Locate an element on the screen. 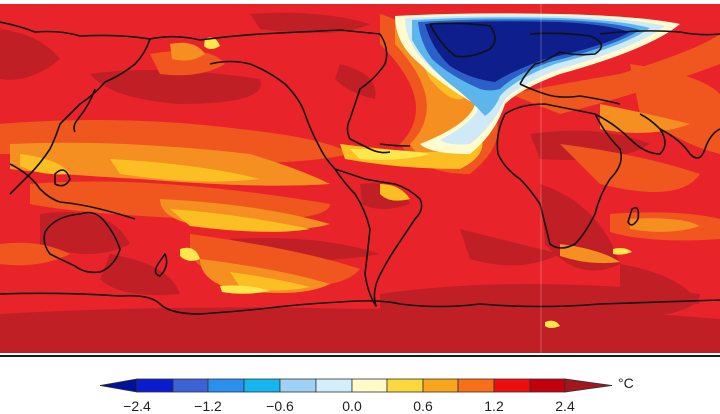 Image resolution: width=720 pixels, height=414 pixels. colorbar-unit-label: °C is located at coordinates (626, 383).